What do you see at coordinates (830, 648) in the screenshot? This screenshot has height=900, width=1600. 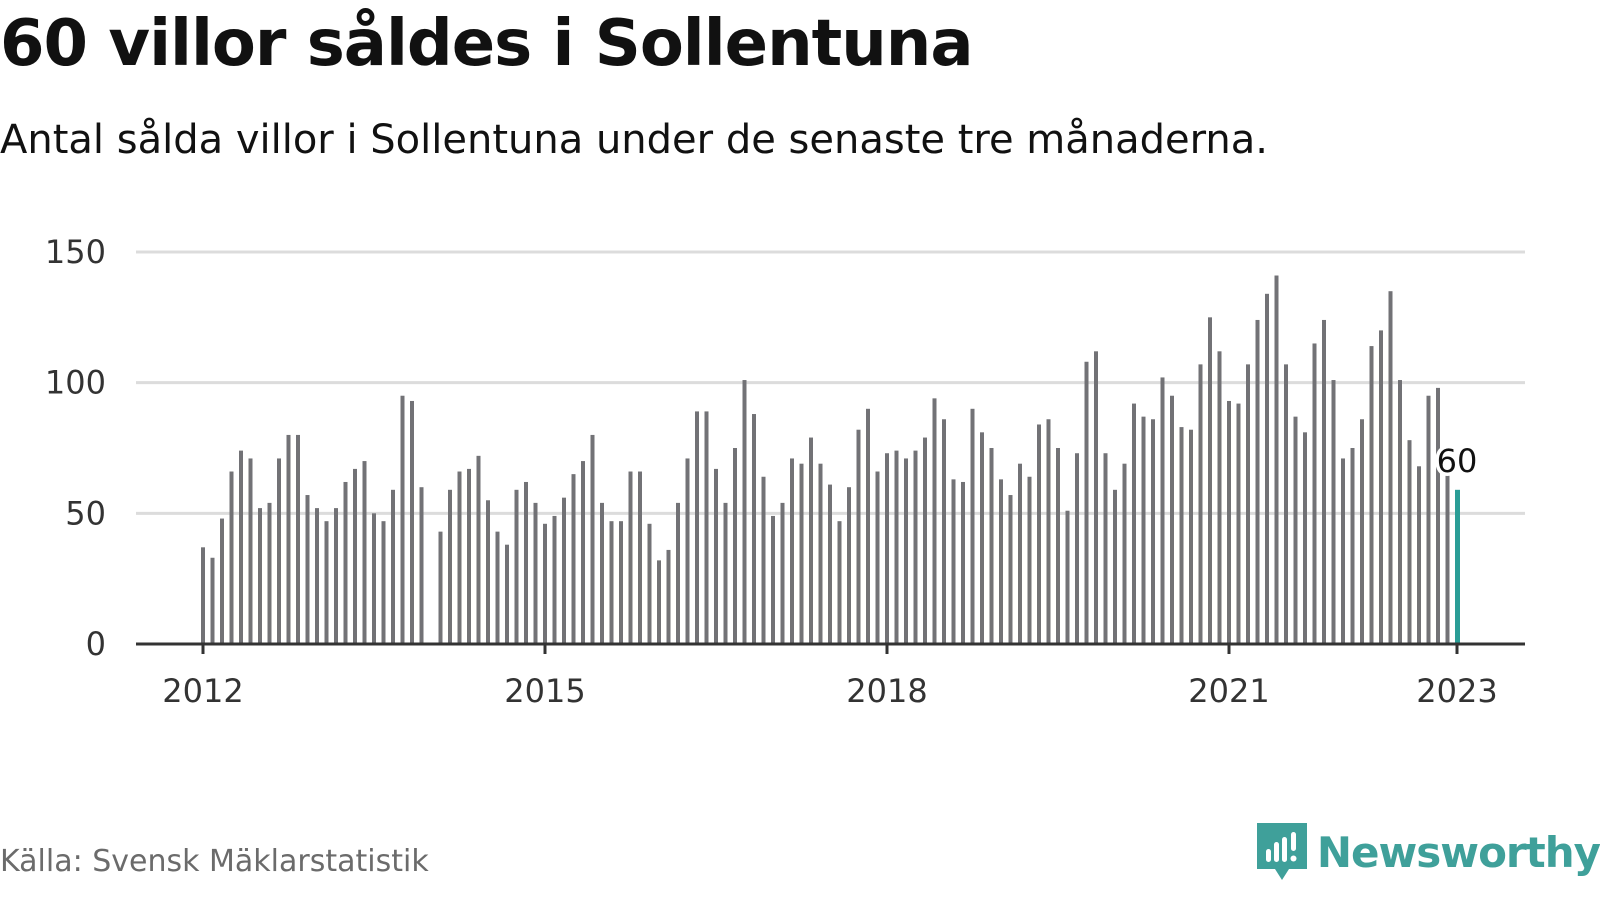 I see `axes` at bounding box center [830, 648].